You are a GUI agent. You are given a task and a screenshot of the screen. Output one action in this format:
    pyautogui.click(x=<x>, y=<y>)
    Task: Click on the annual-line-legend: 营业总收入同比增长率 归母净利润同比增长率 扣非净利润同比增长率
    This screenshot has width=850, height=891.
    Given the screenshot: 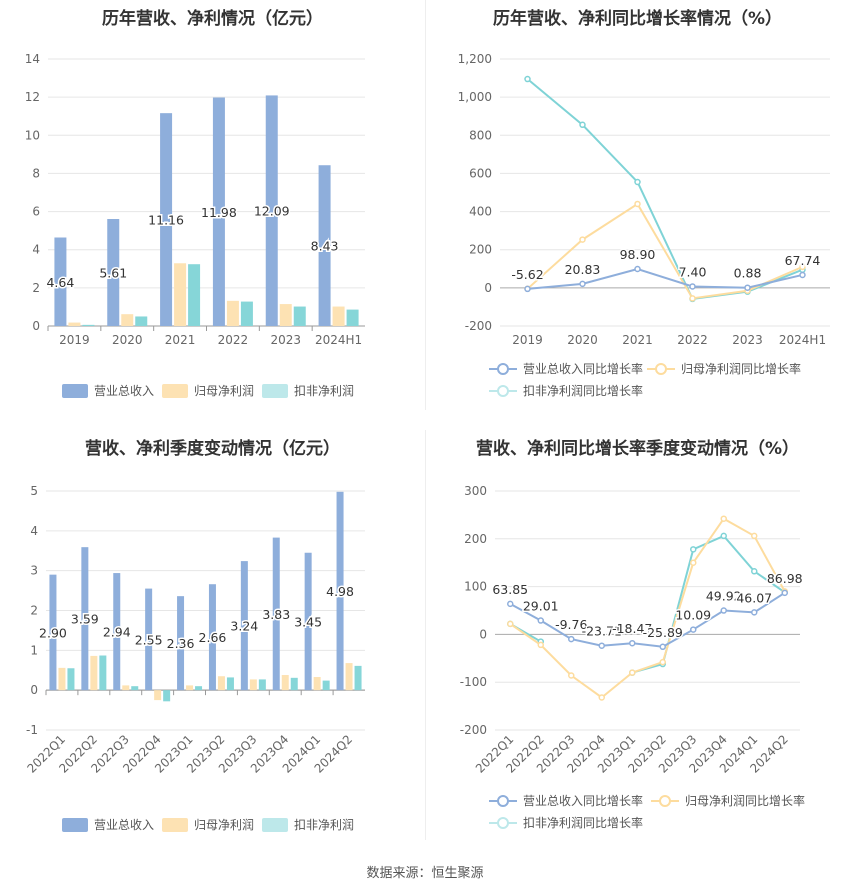 What is the action you would take?
    pyautogui.click(x=637, y=382)
    